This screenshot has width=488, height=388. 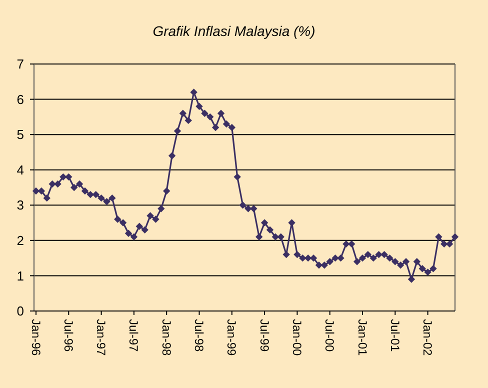 What do you see at coordinates (20, 276) in the screenshot?
I see `y-tick-label: 1` at bounding box center [20, 276].